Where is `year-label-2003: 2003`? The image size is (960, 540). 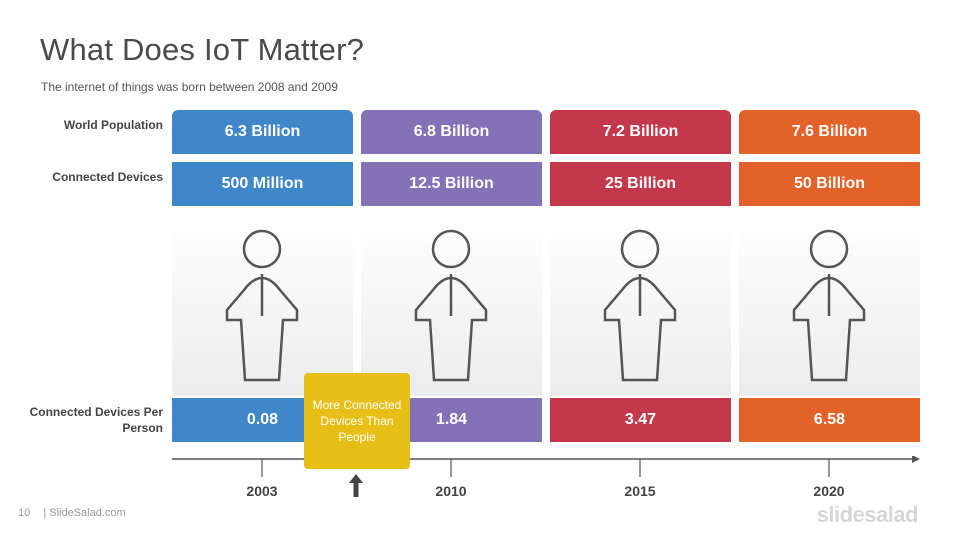 year-label-2003: 2003 is located at coordinates (262, 491).